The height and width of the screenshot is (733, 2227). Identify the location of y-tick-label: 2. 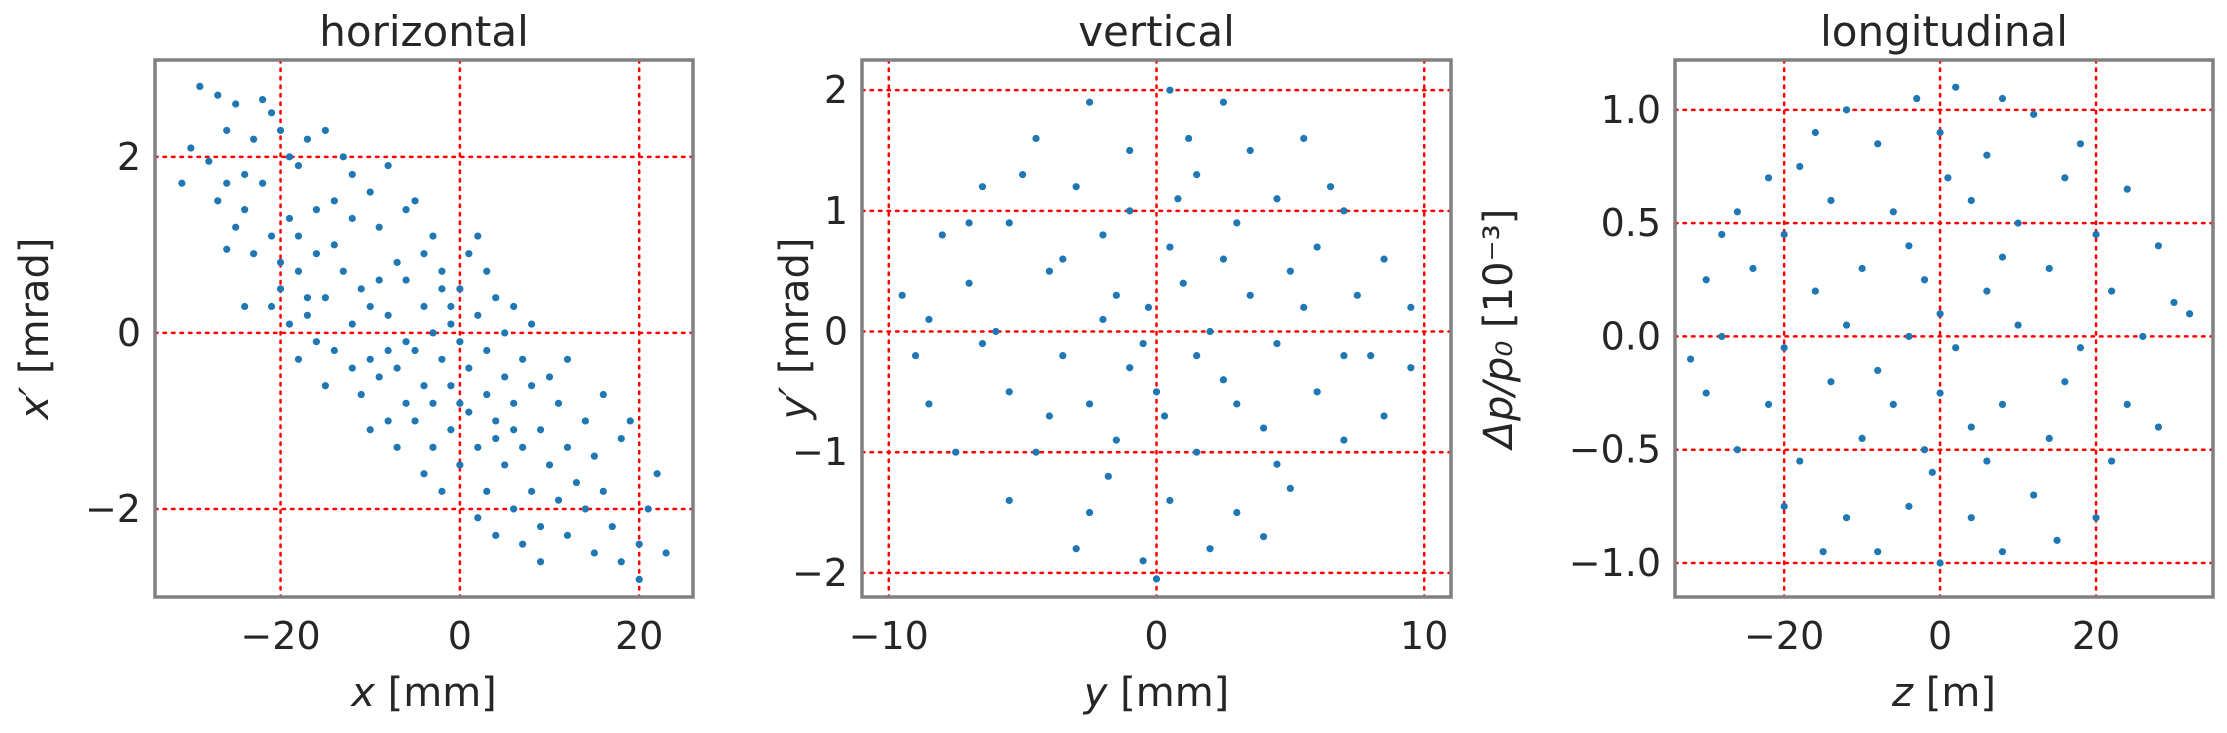
(129, 157).